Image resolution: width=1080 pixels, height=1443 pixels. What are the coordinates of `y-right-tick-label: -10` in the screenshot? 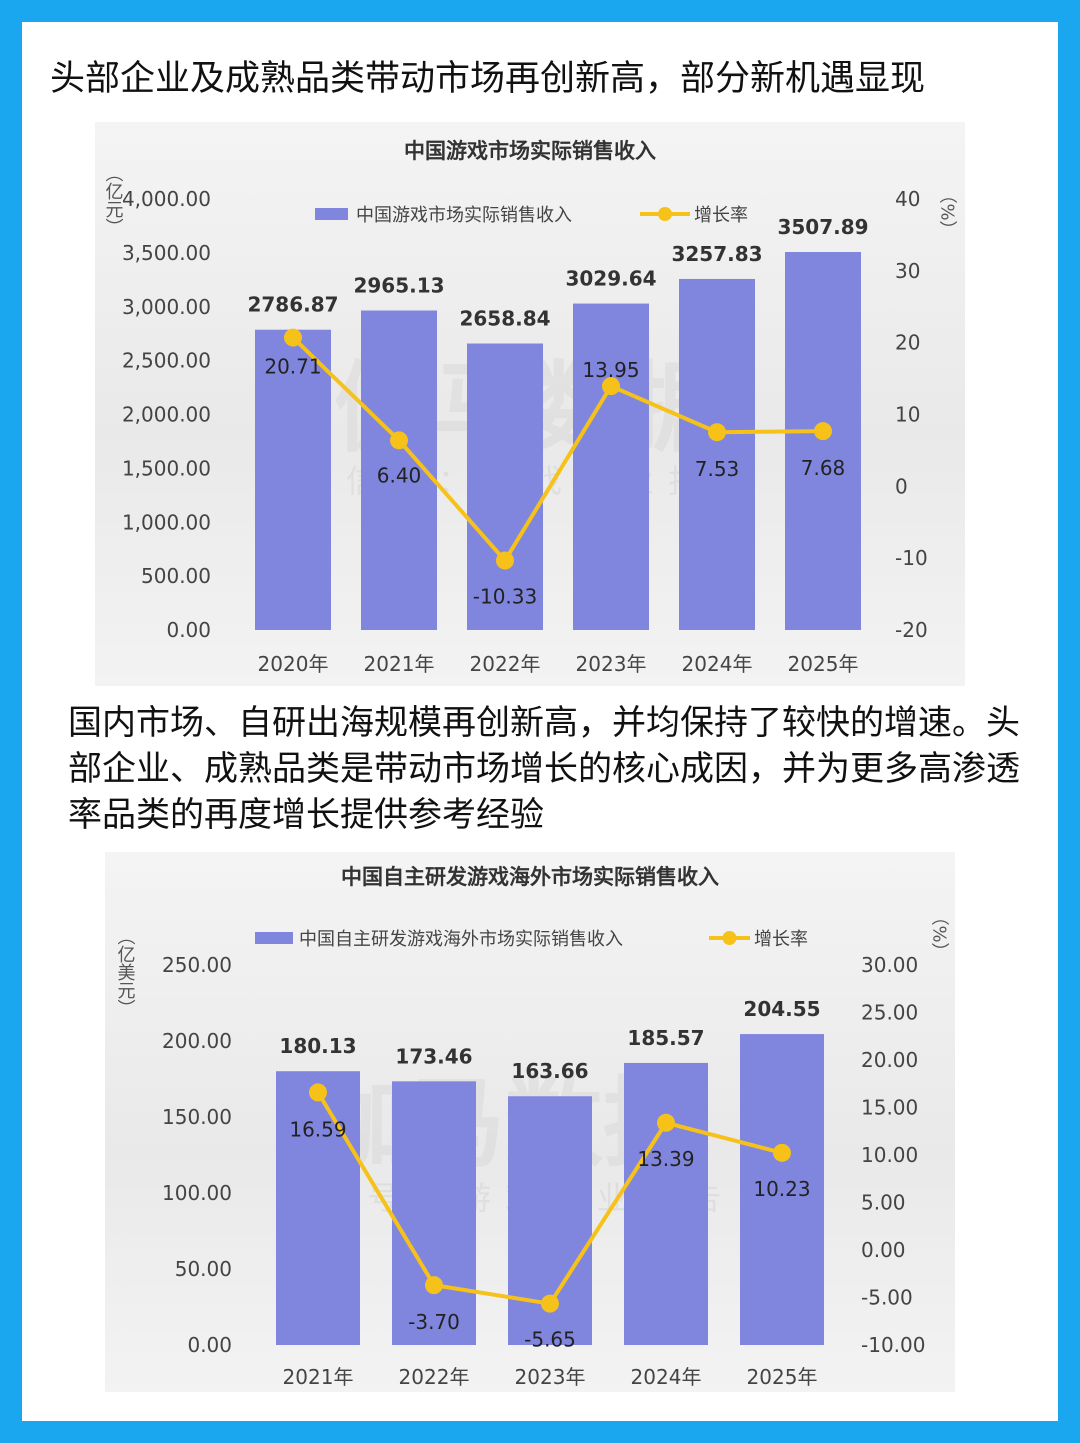 It's located at (911, 558).